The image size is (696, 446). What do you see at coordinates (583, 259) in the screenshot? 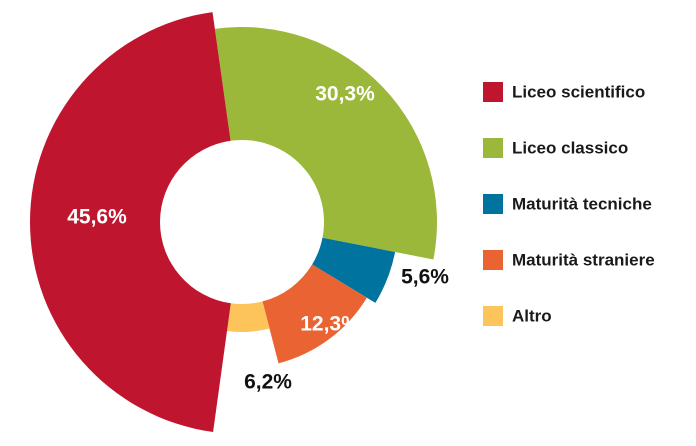
I see `legend-label: Maturità straniere` at bounding box center [583, 259].